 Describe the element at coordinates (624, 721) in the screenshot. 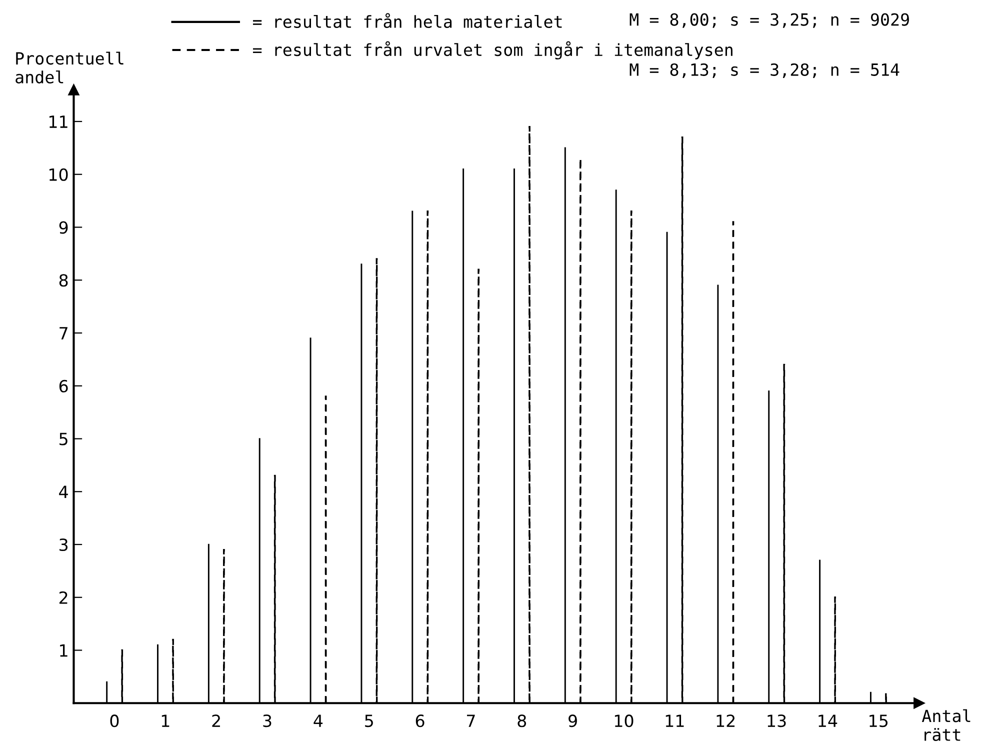

I see `x-tick-label: 10` at that location.